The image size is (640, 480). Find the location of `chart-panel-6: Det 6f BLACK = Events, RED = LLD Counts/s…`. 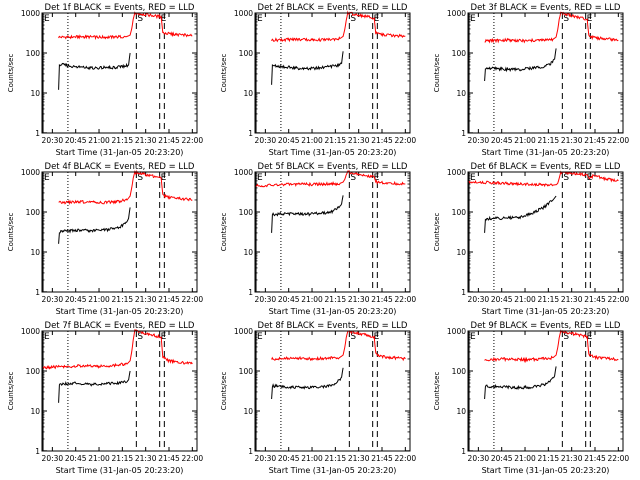

chart-panel-6: Det 6f BLACK = Events, RED = LLD Counts/s… is located at coordinates (531, 239).